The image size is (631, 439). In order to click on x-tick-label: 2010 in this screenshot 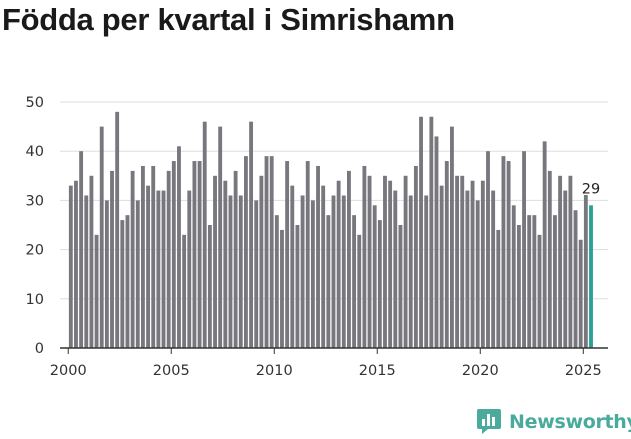, I will do `click(274, 371)`.